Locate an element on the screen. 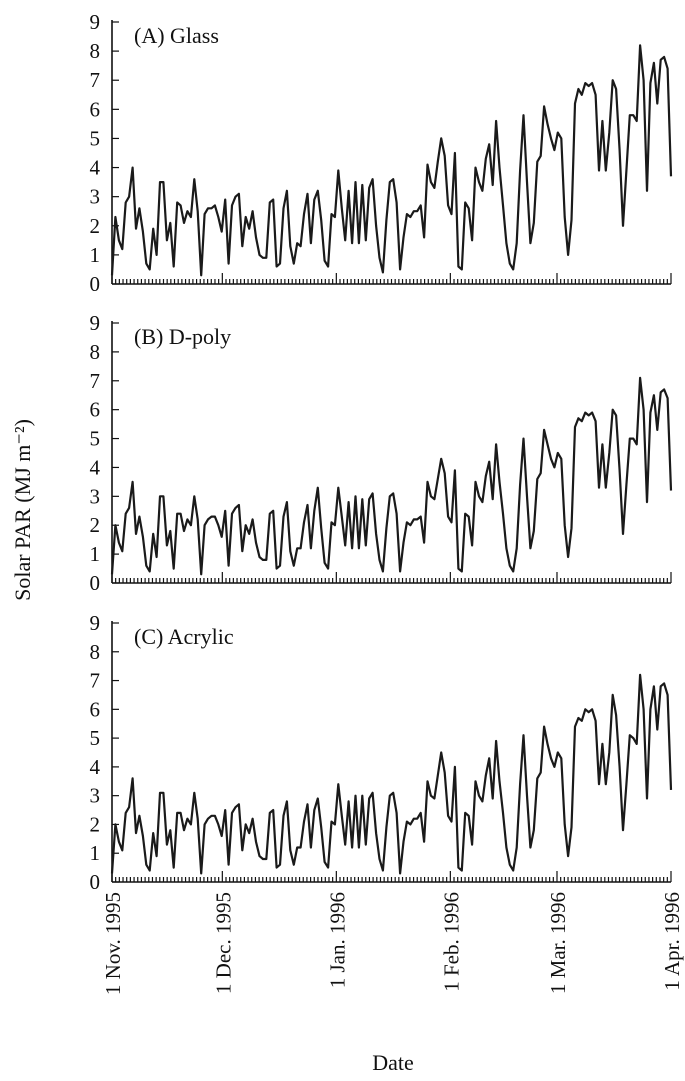 Image resolution: width=685 pixels, height=1081 pixels. panel-label: (C) Acrylic is located at coordinates (184, 636).